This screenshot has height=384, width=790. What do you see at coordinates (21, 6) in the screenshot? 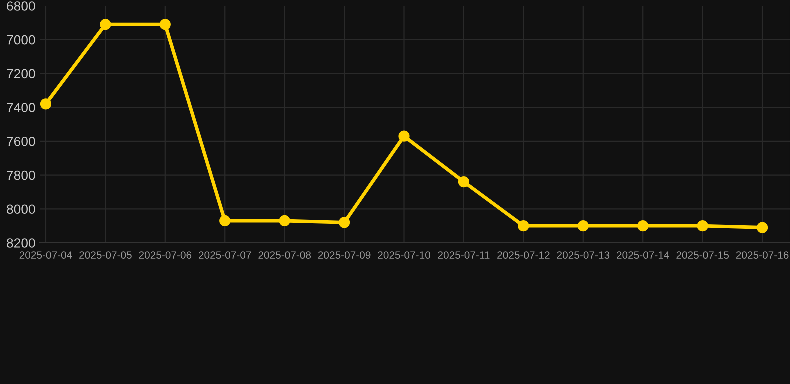
I see `y-tick-label: 6800` at bounding box center [21, 6].